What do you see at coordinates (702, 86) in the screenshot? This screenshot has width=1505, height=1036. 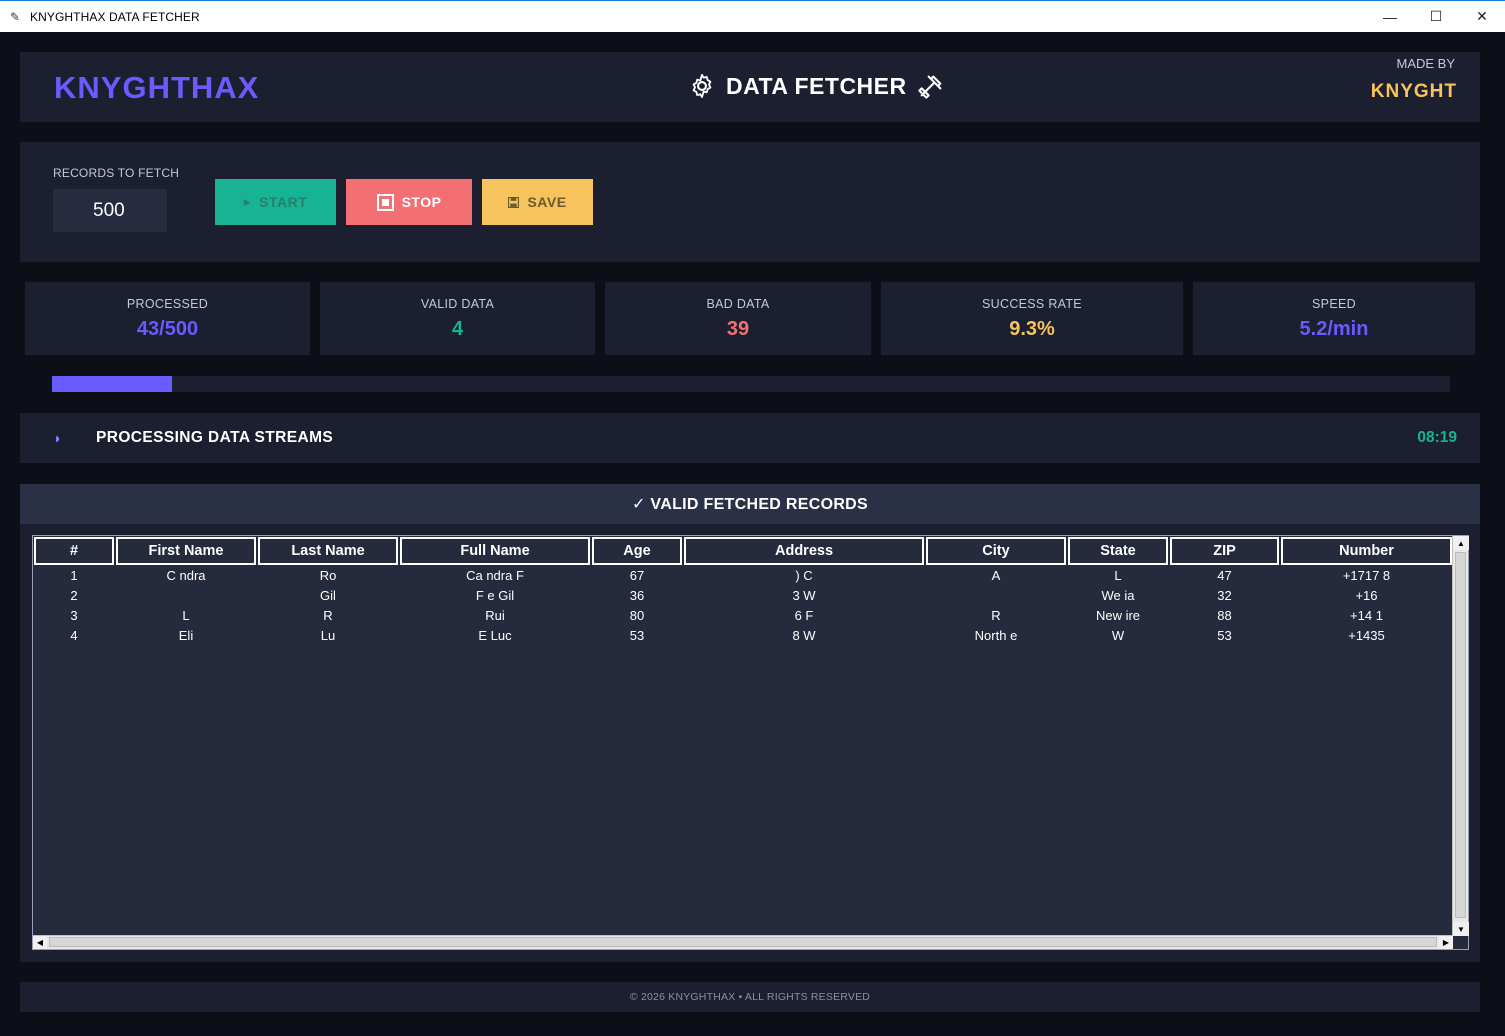 I see `gear-icon` at bounding box center [702, 86].